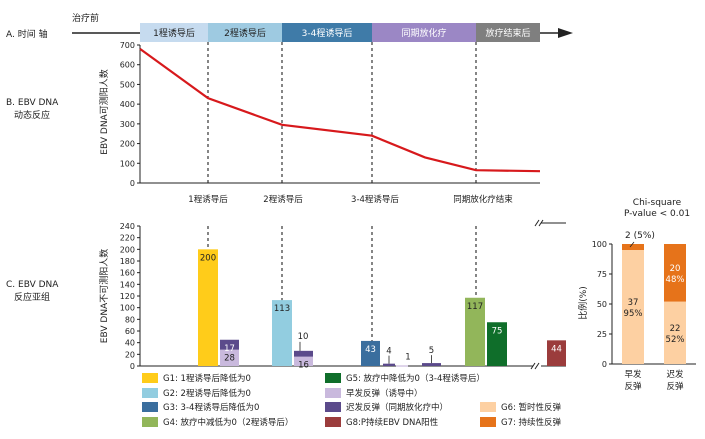  What do you see at coordinates (208, 258) in the screenshot?
I see `bar-value-label: 200` at bounding box center [208, 258].